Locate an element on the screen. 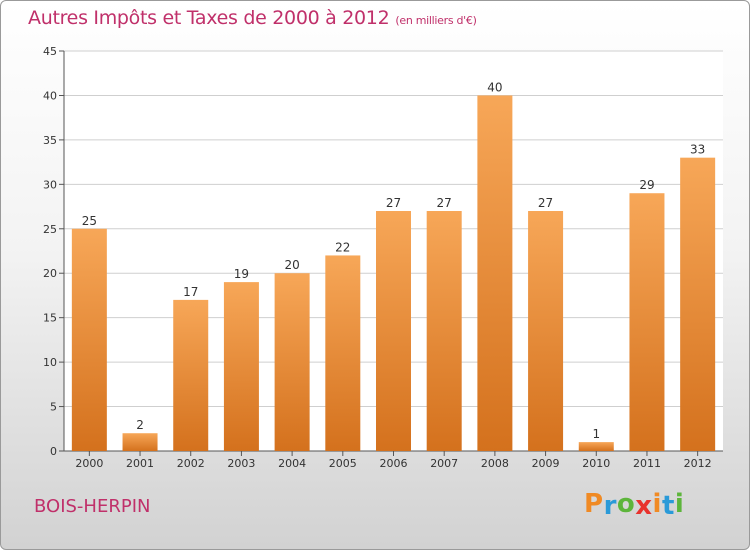  x-tick-label: 2006 is located at coordinates (394, 463).